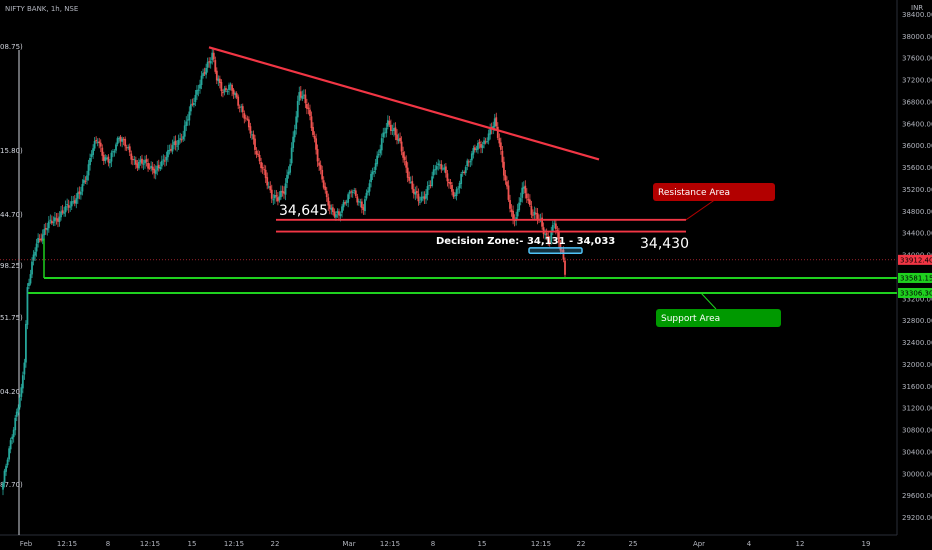  What do you see at coordinates (718, 318) in the screenshot?
I see `support-area-box` at bounding box center [718, 318].